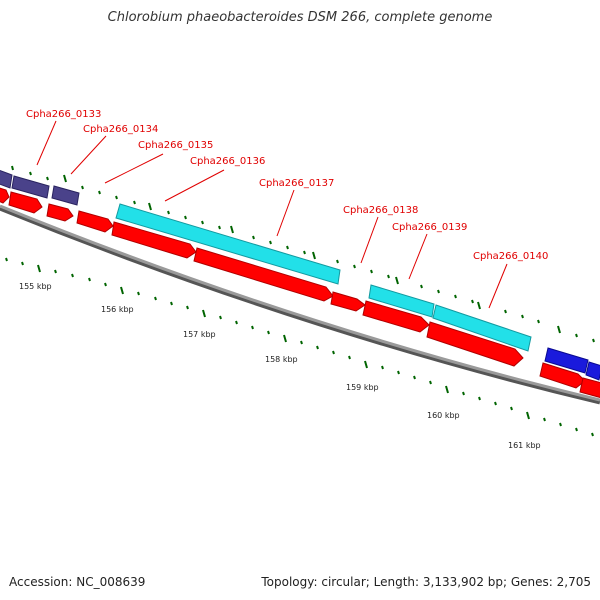 The width and height of the screenshot is (600, 600). Describe the element at coordinates (443, 415) in the screenshot. I see `scale-label: 160 kbp` at that location.